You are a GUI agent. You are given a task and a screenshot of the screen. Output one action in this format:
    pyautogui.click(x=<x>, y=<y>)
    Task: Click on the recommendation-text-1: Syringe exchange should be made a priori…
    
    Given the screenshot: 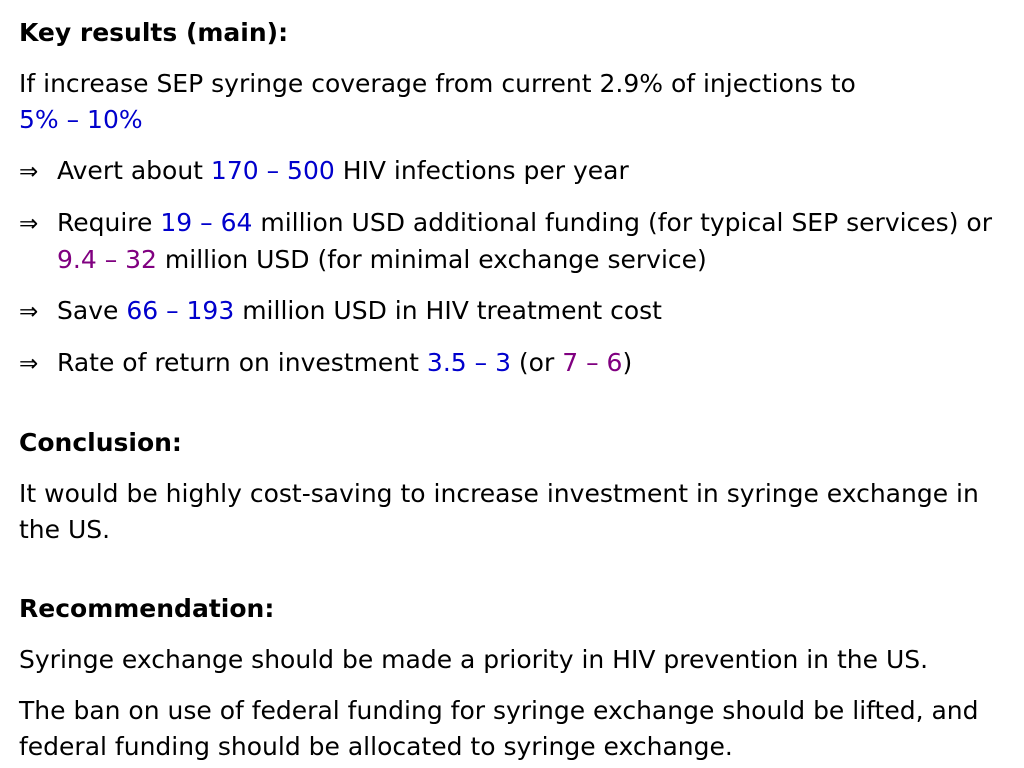 What is the action you would take?
    pyautogui.click(x=474, y=659)
    